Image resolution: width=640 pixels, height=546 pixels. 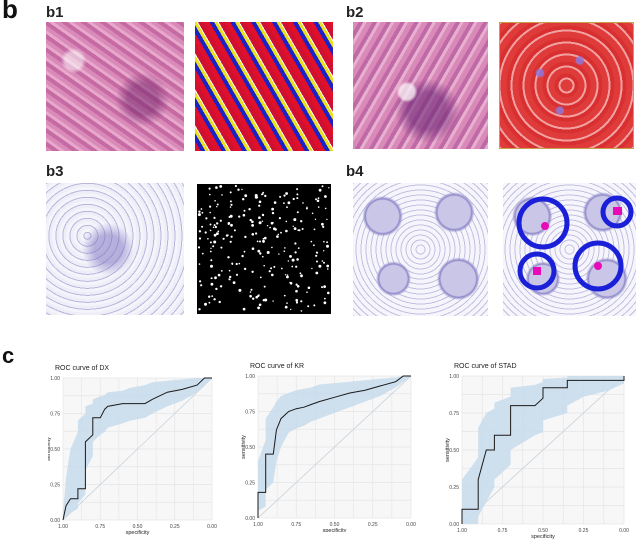 I want to click on x-tick-label: 0.50, so click(x=543, y=531).